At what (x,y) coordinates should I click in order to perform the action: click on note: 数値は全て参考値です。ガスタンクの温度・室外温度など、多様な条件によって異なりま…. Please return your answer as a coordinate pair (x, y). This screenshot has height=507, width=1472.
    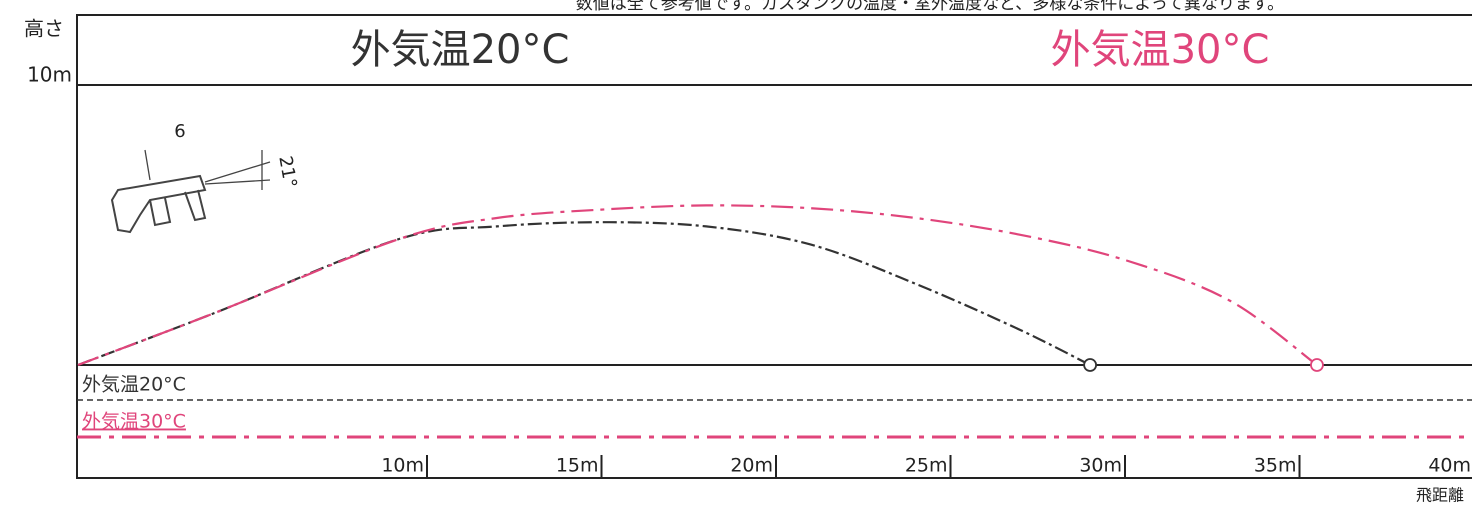
    Looking at the image, I should click on (930, 7).